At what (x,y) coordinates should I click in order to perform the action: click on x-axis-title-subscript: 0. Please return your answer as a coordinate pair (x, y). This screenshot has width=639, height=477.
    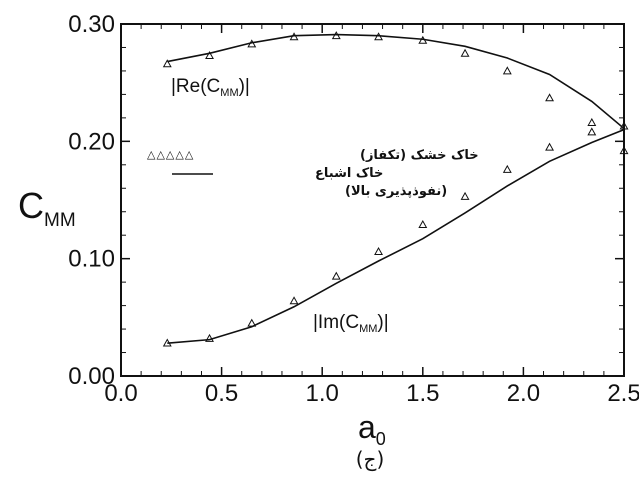
    Looking at the image, I should click on (381, 439).